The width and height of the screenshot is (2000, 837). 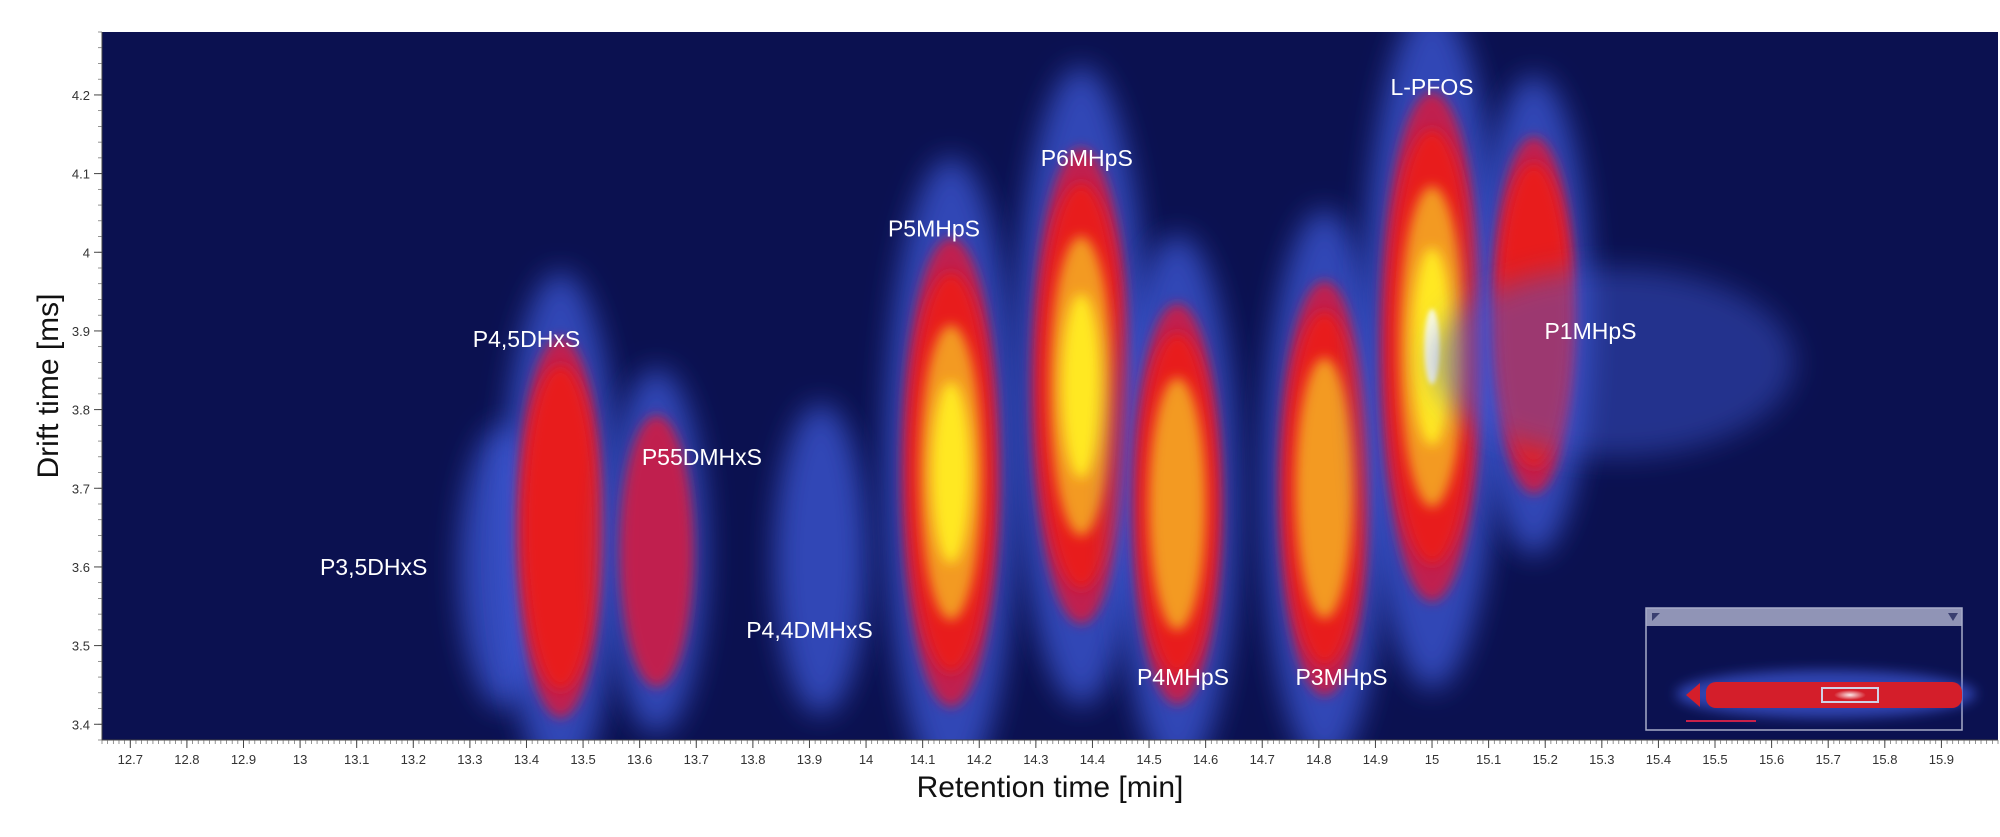 What do you see at coordinates (1771, 759) in the screenshot?
I see `x-tick-label: 15.6` at bounding box center [1771, 759].